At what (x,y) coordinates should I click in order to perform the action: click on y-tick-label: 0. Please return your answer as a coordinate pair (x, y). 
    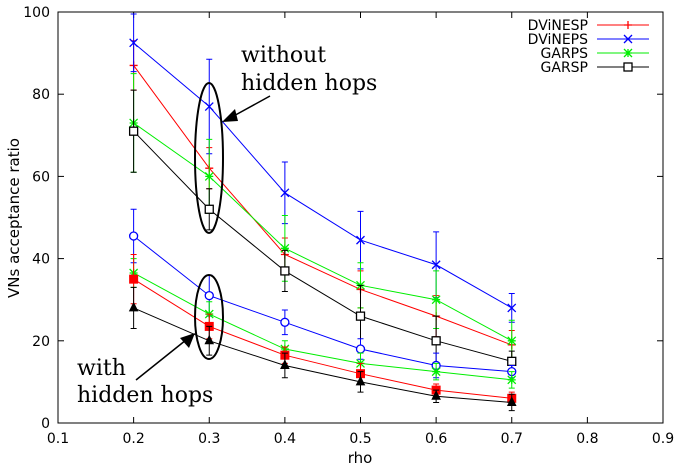
    Looking at the image, I should click on (45, 424).